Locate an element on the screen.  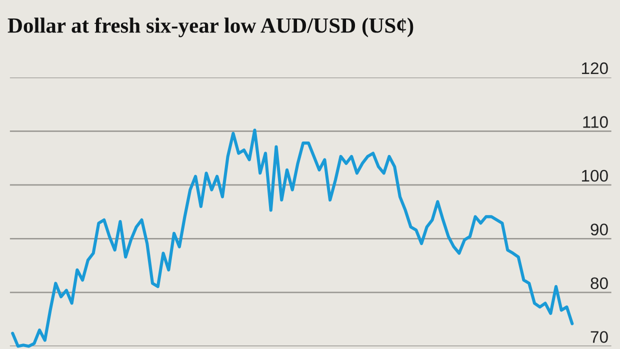
y-tick-label: 120 is located at coordinates (595, 68).